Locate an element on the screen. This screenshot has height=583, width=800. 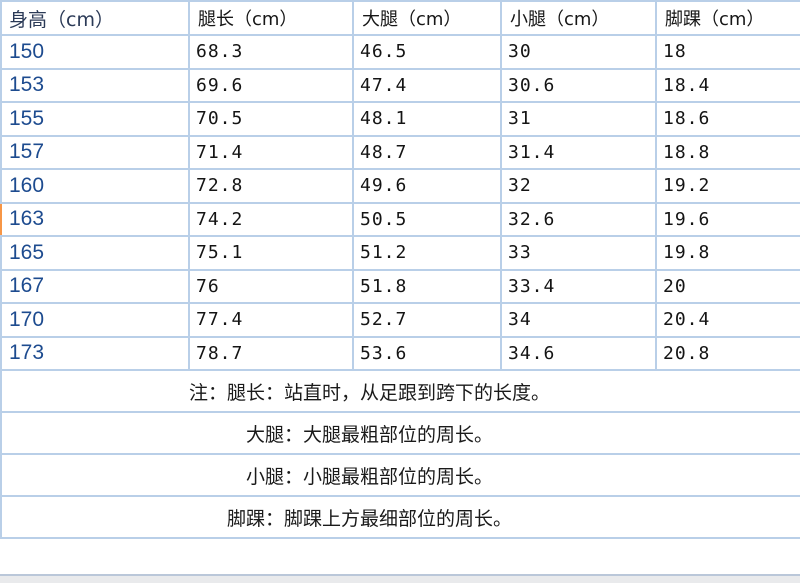
cell-thigh: 49.6 is located at coordinates (427, 186).